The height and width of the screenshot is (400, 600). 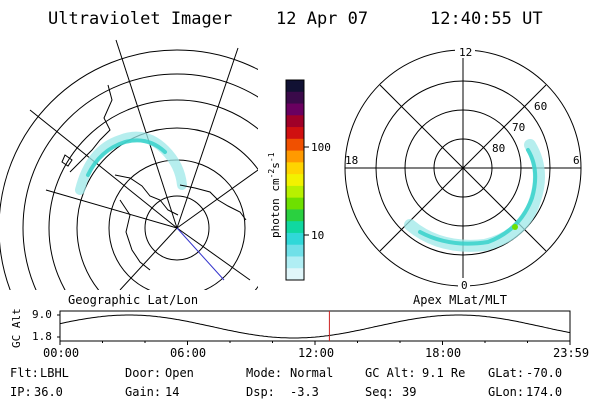 I want to click on door-label: Door:, so click(x=143, y=373).